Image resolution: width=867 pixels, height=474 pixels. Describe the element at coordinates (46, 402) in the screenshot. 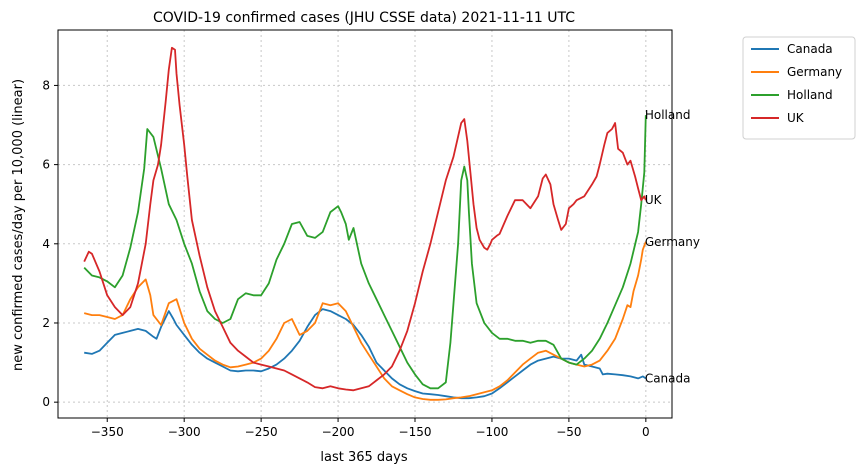

I see `y-tick-label: 0` at that location.